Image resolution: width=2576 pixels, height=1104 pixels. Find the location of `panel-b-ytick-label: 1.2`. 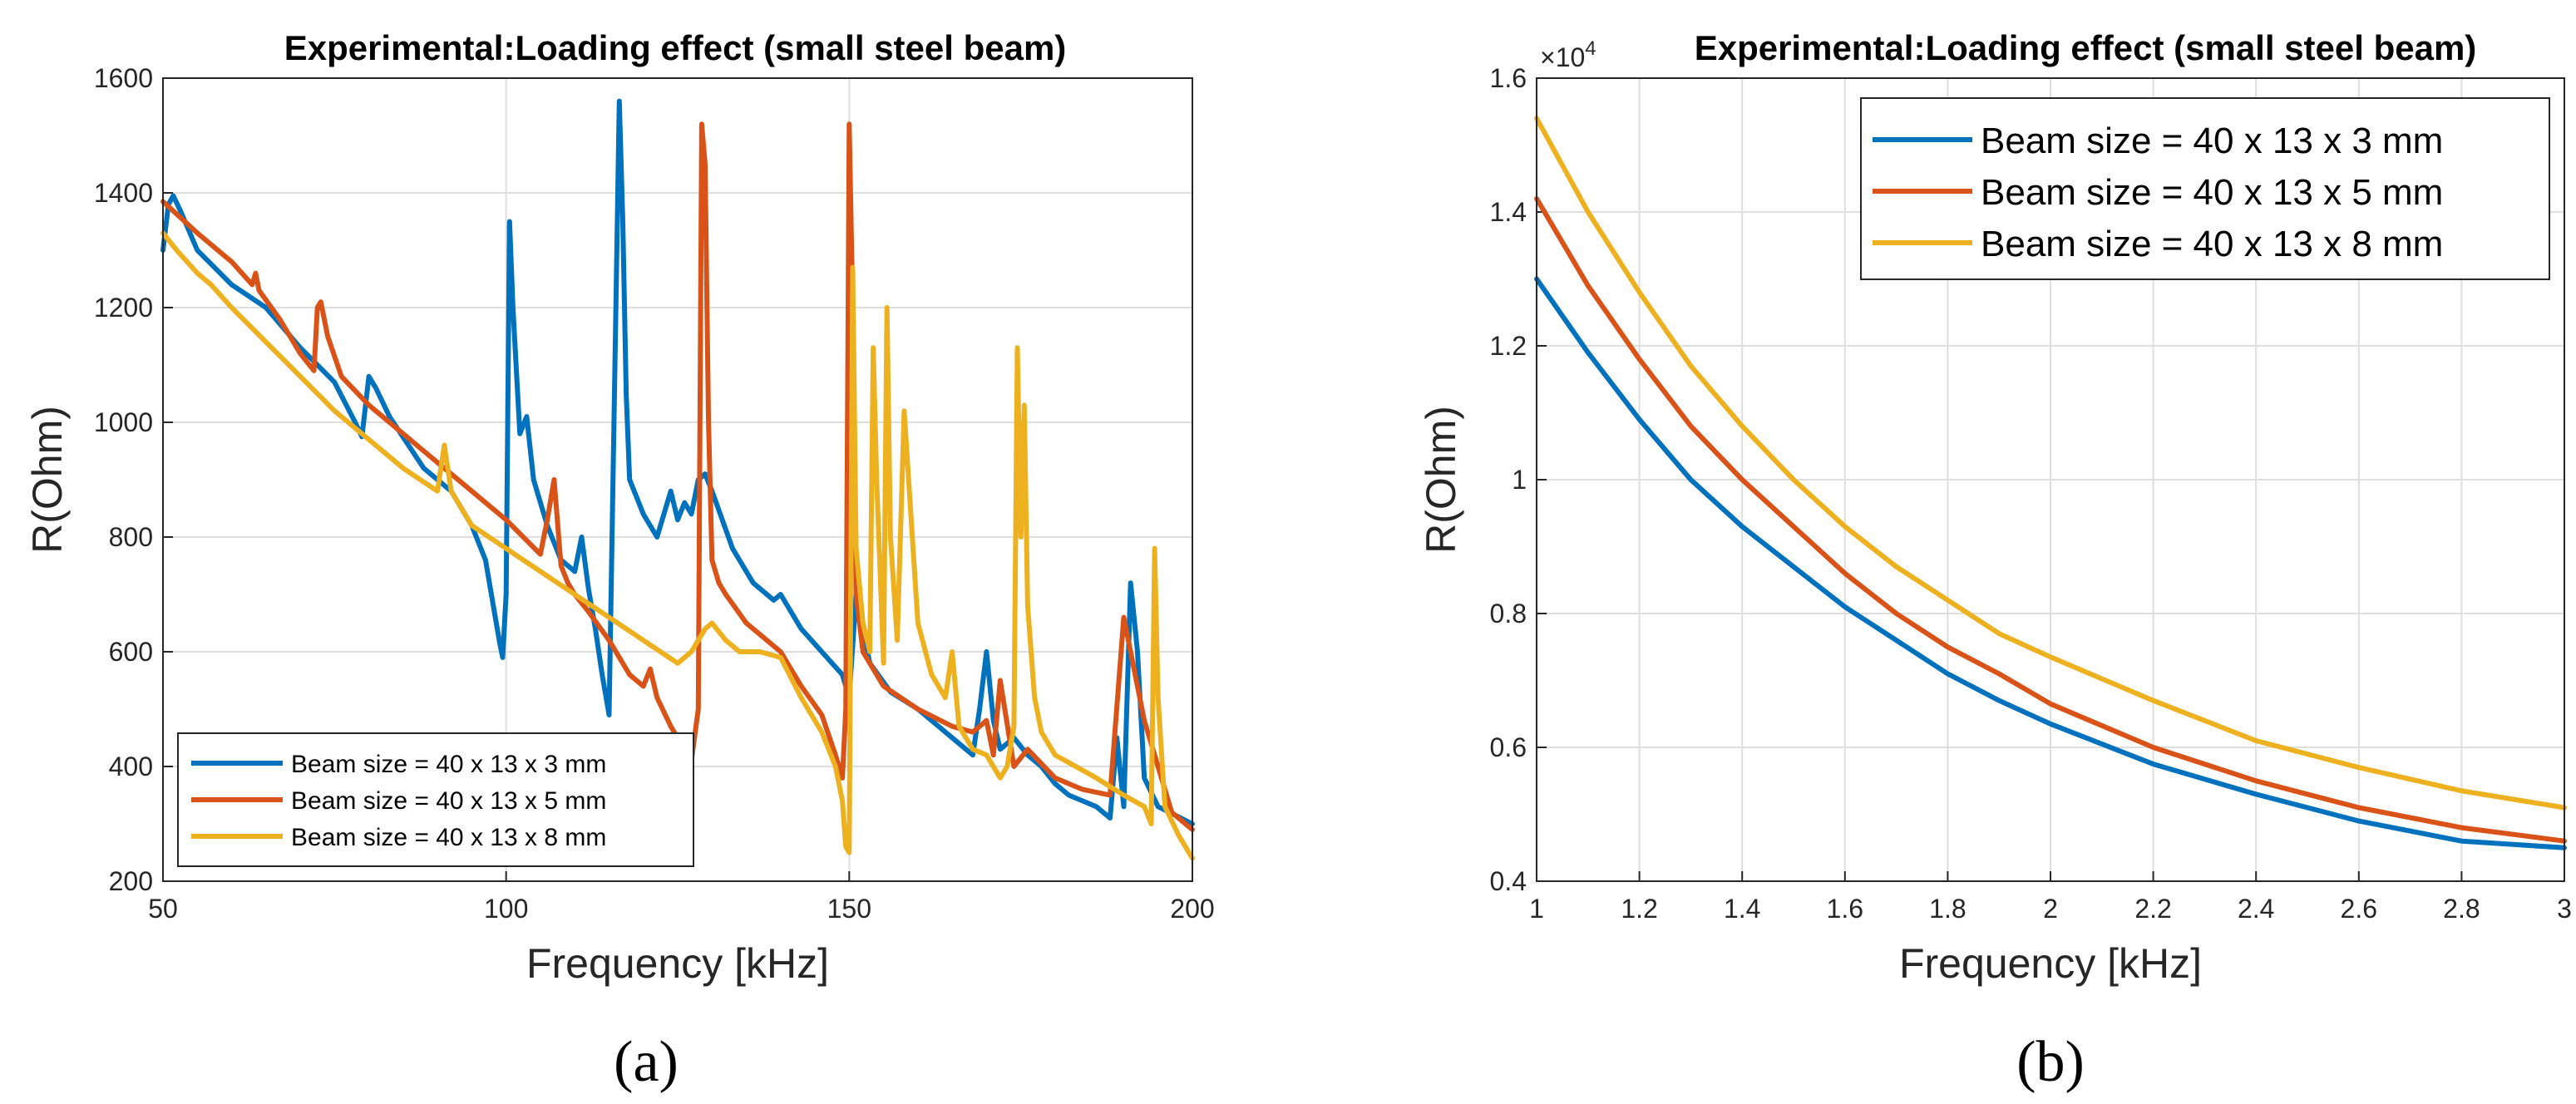

panel-b-ytick-label: 1.2 is located at coordinates (1508, 346).